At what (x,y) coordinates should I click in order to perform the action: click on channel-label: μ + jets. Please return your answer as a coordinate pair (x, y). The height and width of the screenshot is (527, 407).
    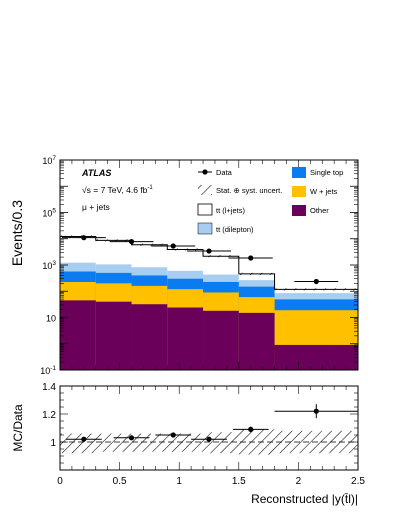
    Looking at the image, I should click on (96, 207).